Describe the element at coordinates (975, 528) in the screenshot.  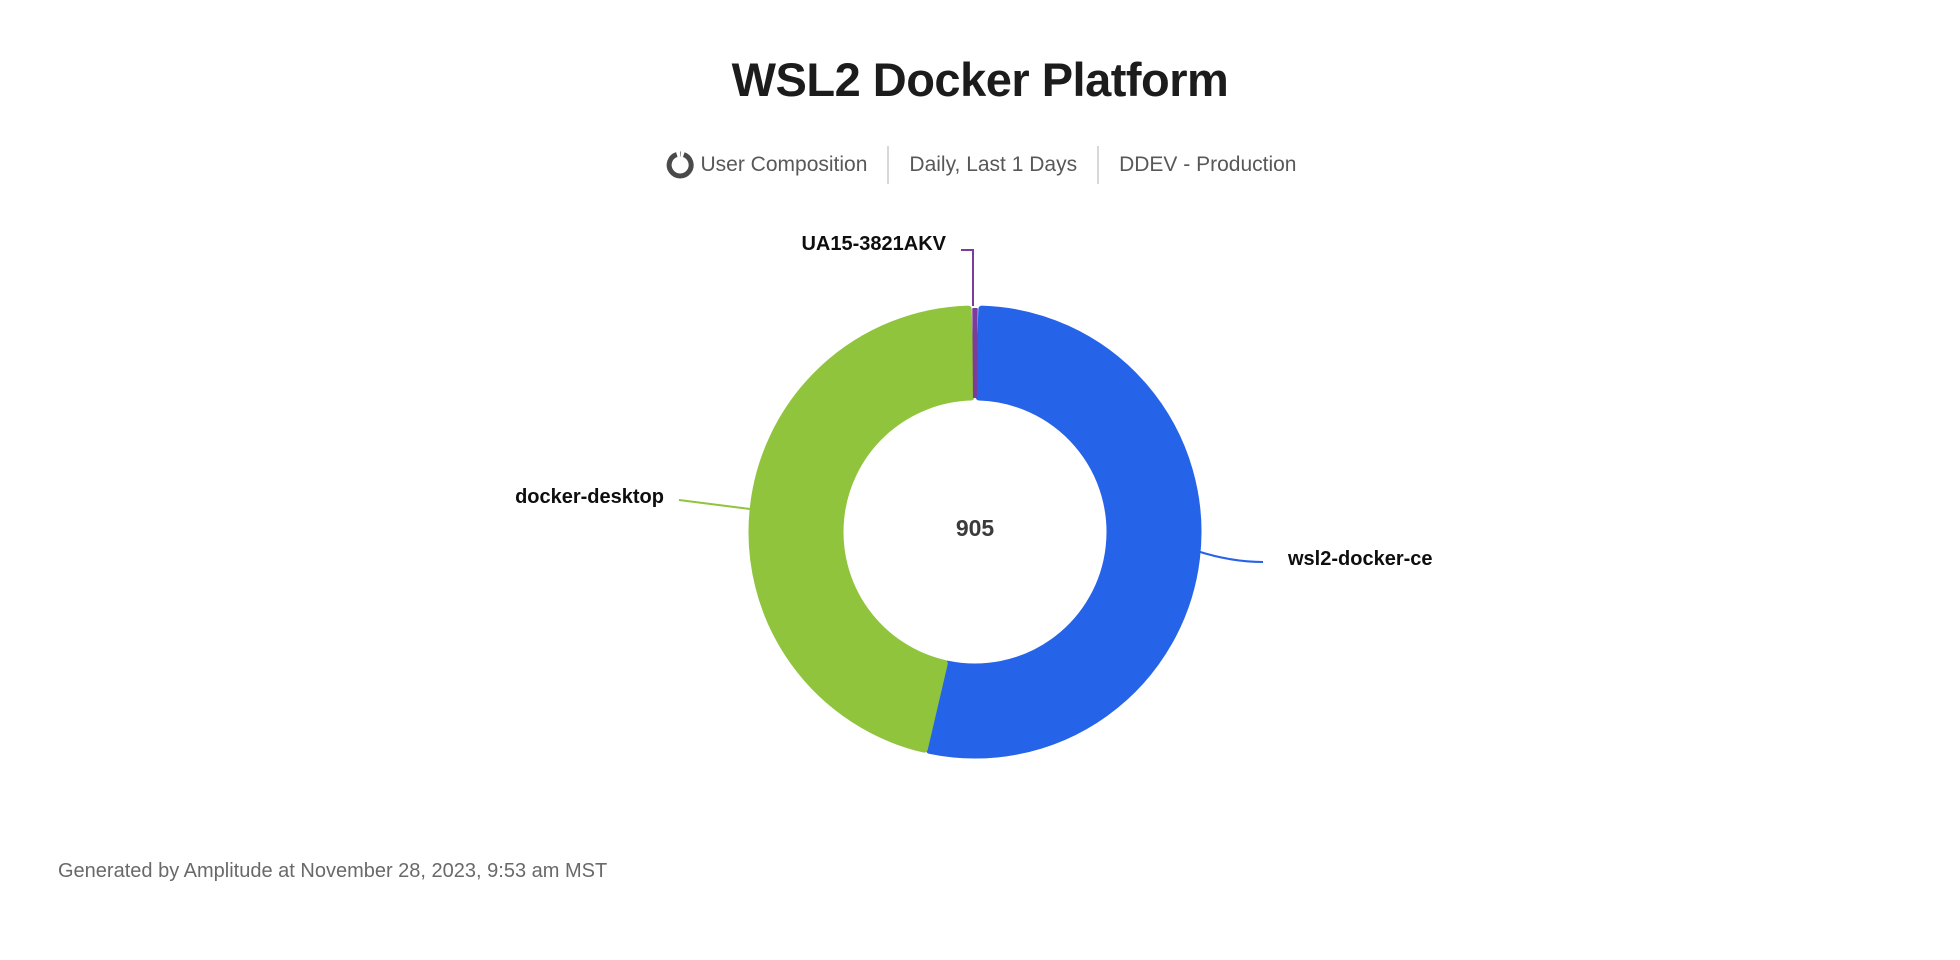
I see `donut-center-total: 905` at that location.